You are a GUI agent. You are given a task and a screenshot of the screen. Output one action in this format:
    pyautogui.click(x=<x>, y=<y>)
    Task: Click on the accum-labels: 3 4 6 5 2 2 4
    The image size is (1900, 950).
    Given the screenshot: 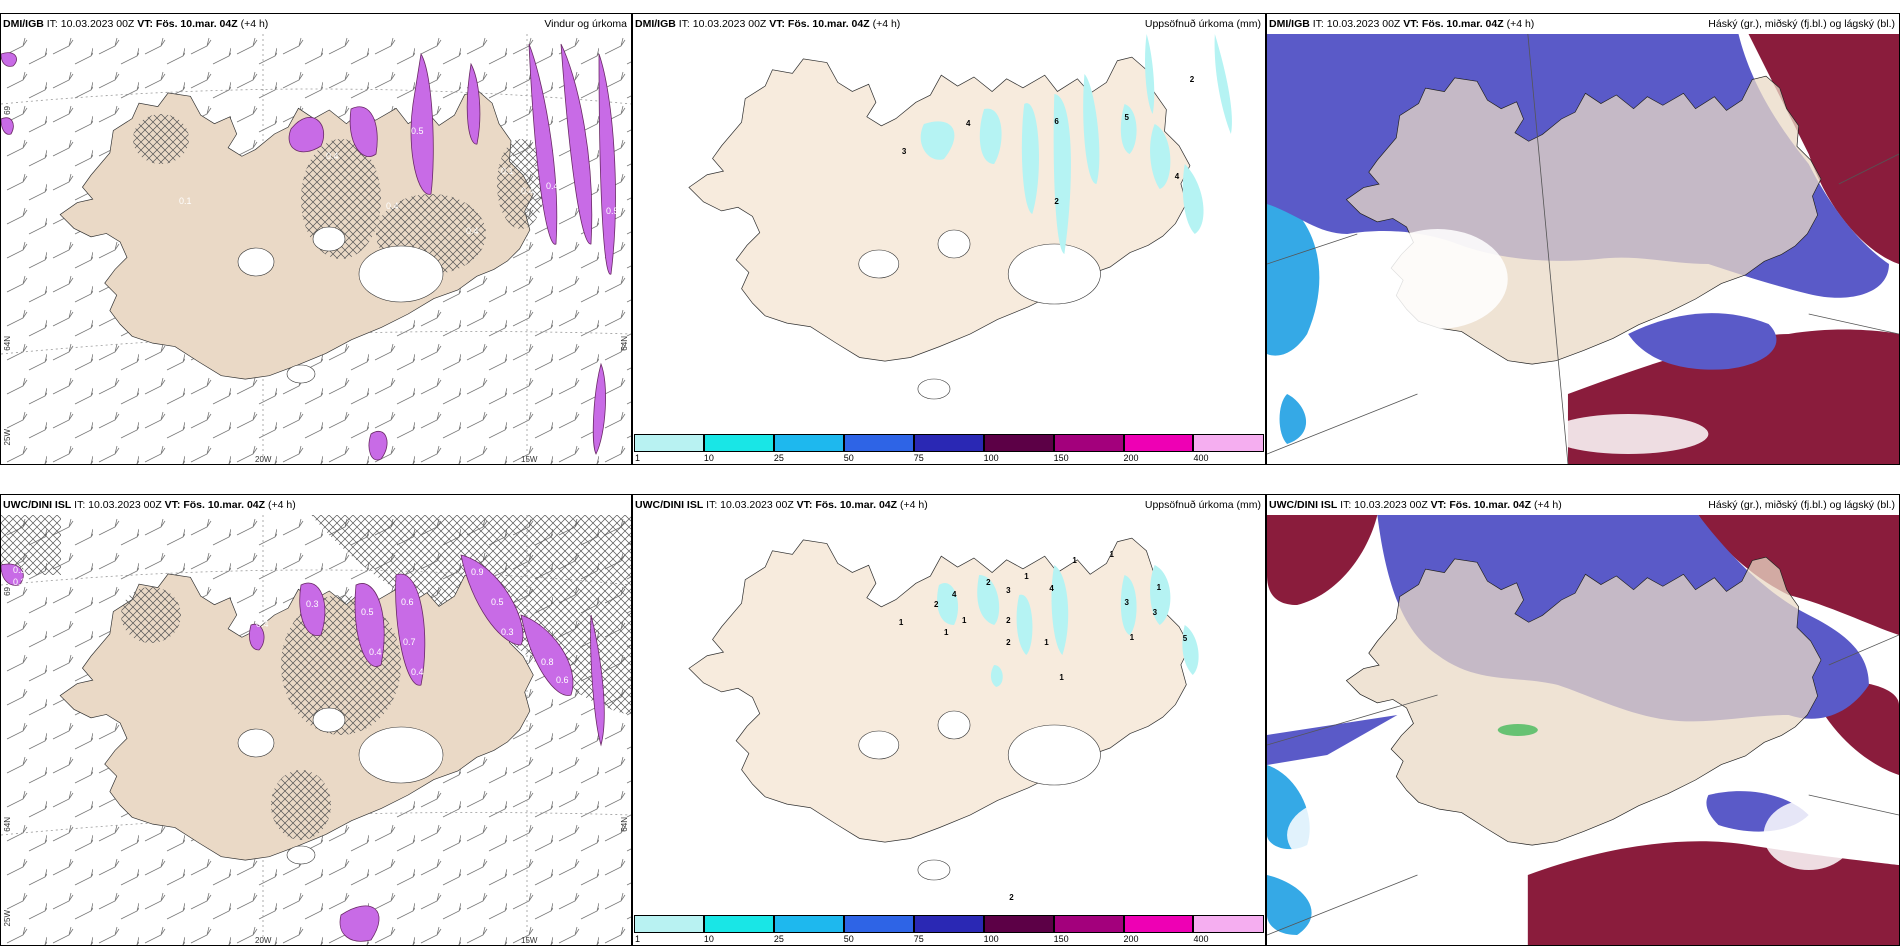 What is the action you would take?
    pyautogui.click(x=1048, y=140)
    